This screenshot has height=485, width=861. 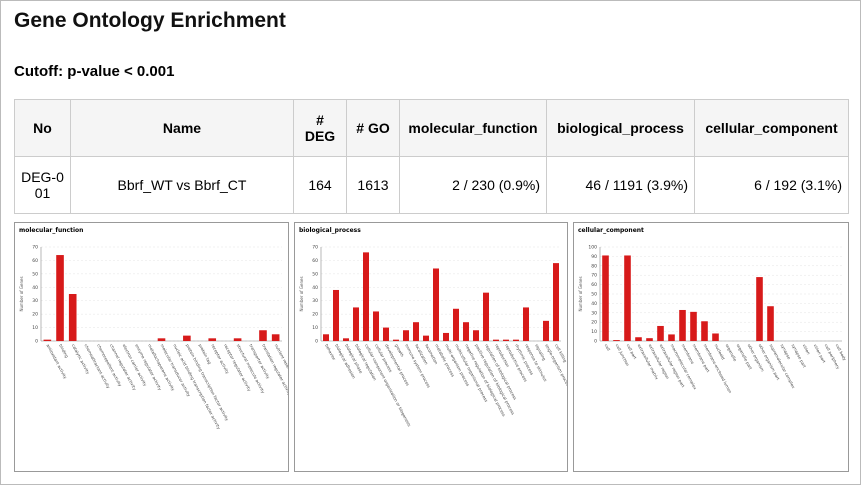 I want to click on cell: 2 / 230 (0.9%), so click(x=473, y=185).